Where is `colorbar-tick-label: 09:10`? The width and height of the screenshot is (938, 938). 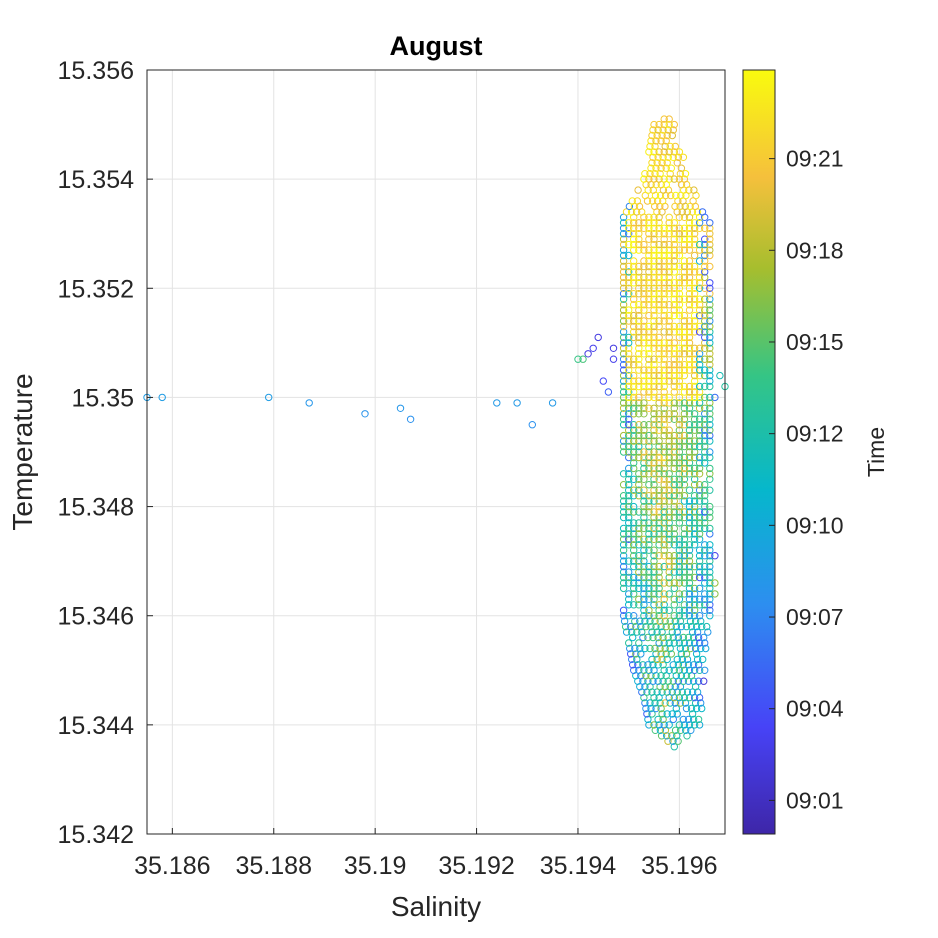 colorbar-tick-label: 09:10 is located at coordinates (815, 525).